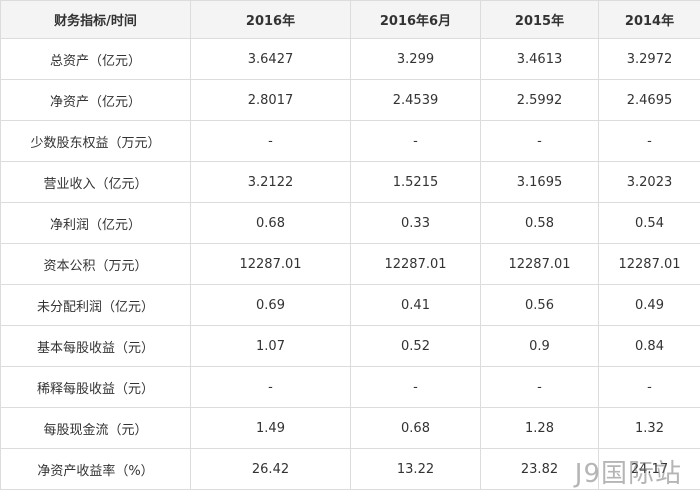 Image resolution: width=700 pixels, height=492 pixels. I want to click on table-row: 未分配利润（亿元） 0.69 0.41 0.56 0.49, so click(350, 305).